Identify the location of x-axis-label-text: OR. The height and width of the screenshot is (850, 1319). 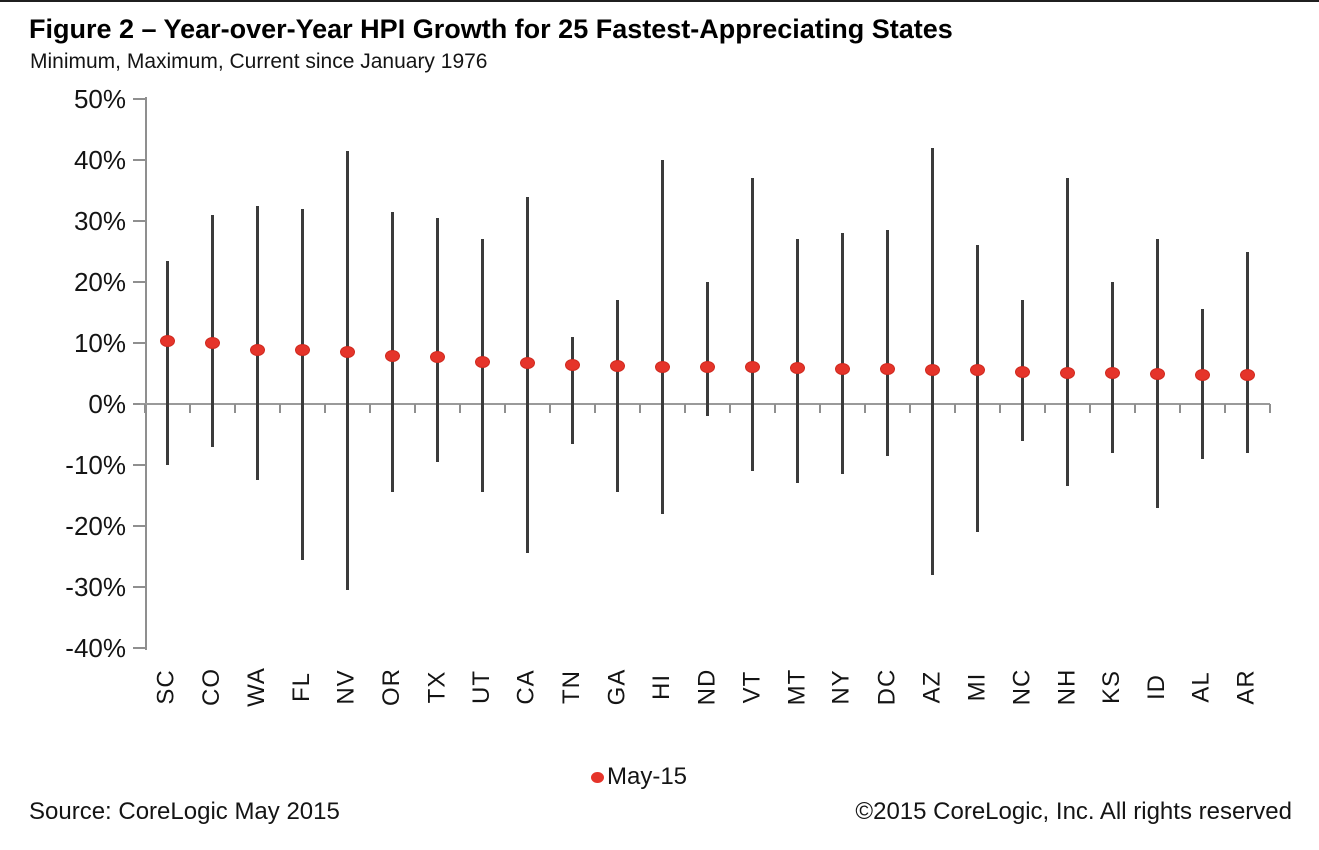
(391, 687).